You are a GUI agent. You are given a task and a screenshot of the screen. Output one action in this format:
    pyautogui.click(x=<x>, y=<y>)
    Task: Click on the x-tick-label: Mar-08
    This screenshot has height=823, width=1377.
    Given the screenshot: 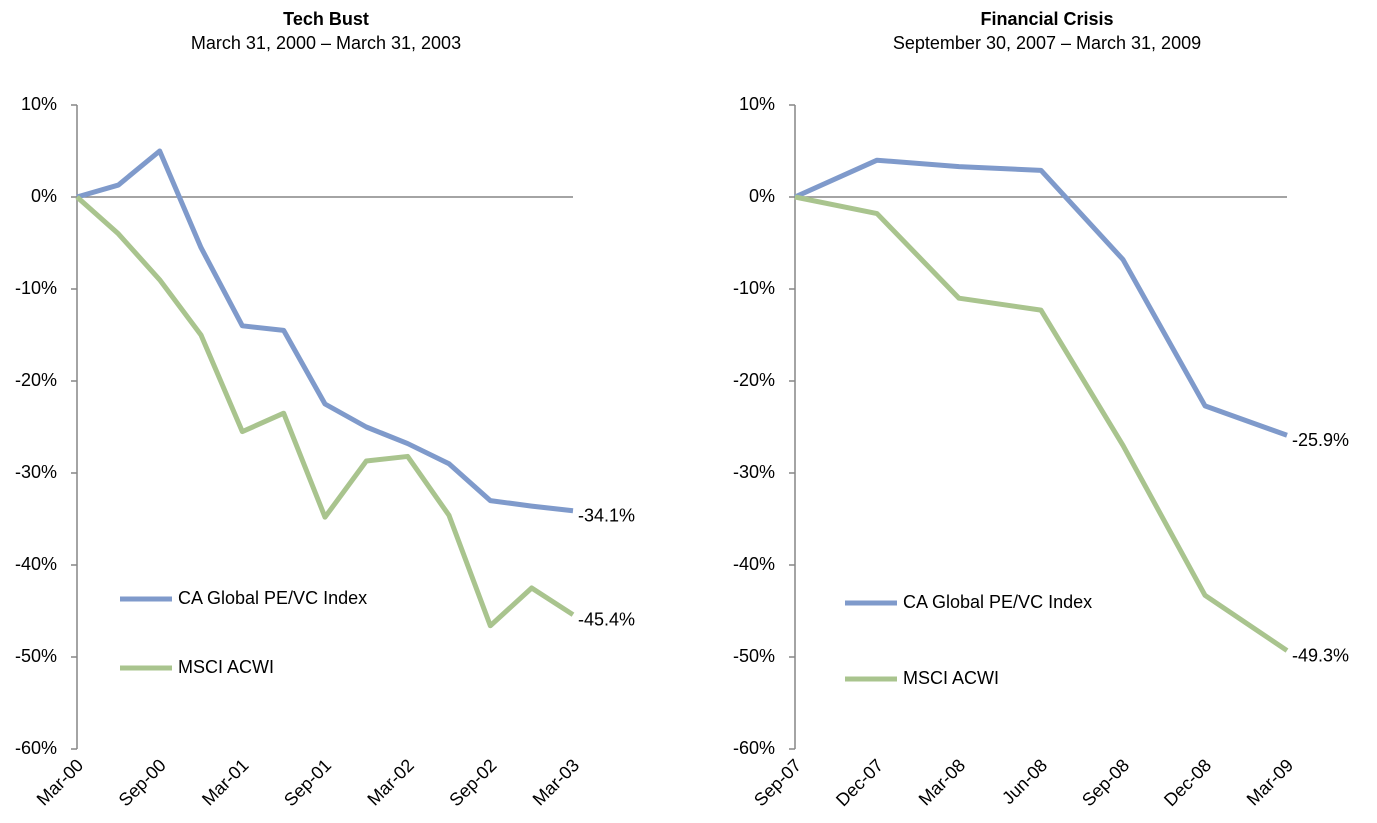 What is the action you would take?
    pyautogui.click(x=942, y=782)
    